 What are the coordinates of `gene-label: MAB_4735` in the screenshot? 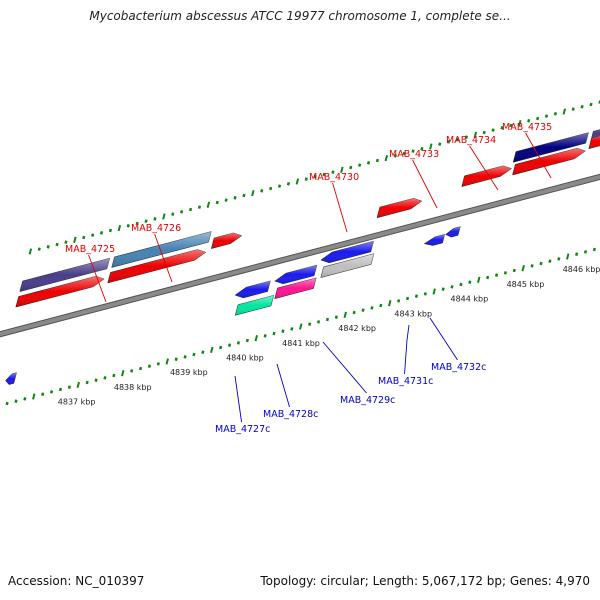 It's located at (527, 127).